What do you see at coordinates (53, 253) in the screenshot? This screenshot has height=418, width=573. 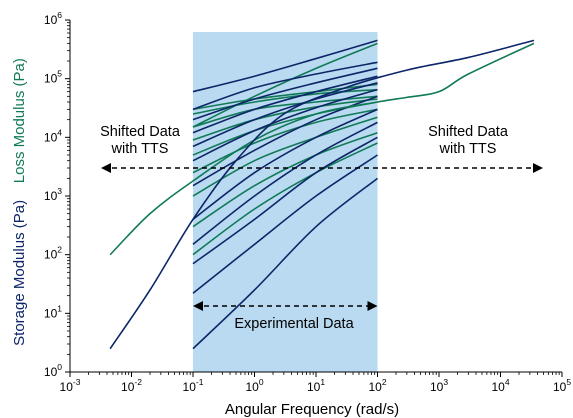 I see `y-tick-label: 10²` at bounding box center [53, 253].